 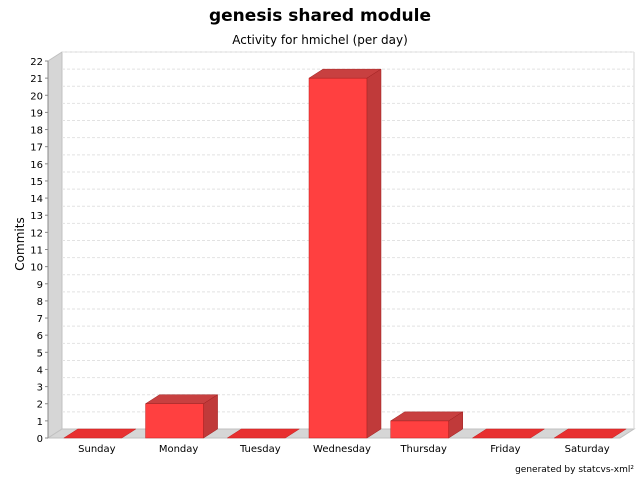 I want to click on y-tick-label: 7, so click(x=40, y=319).